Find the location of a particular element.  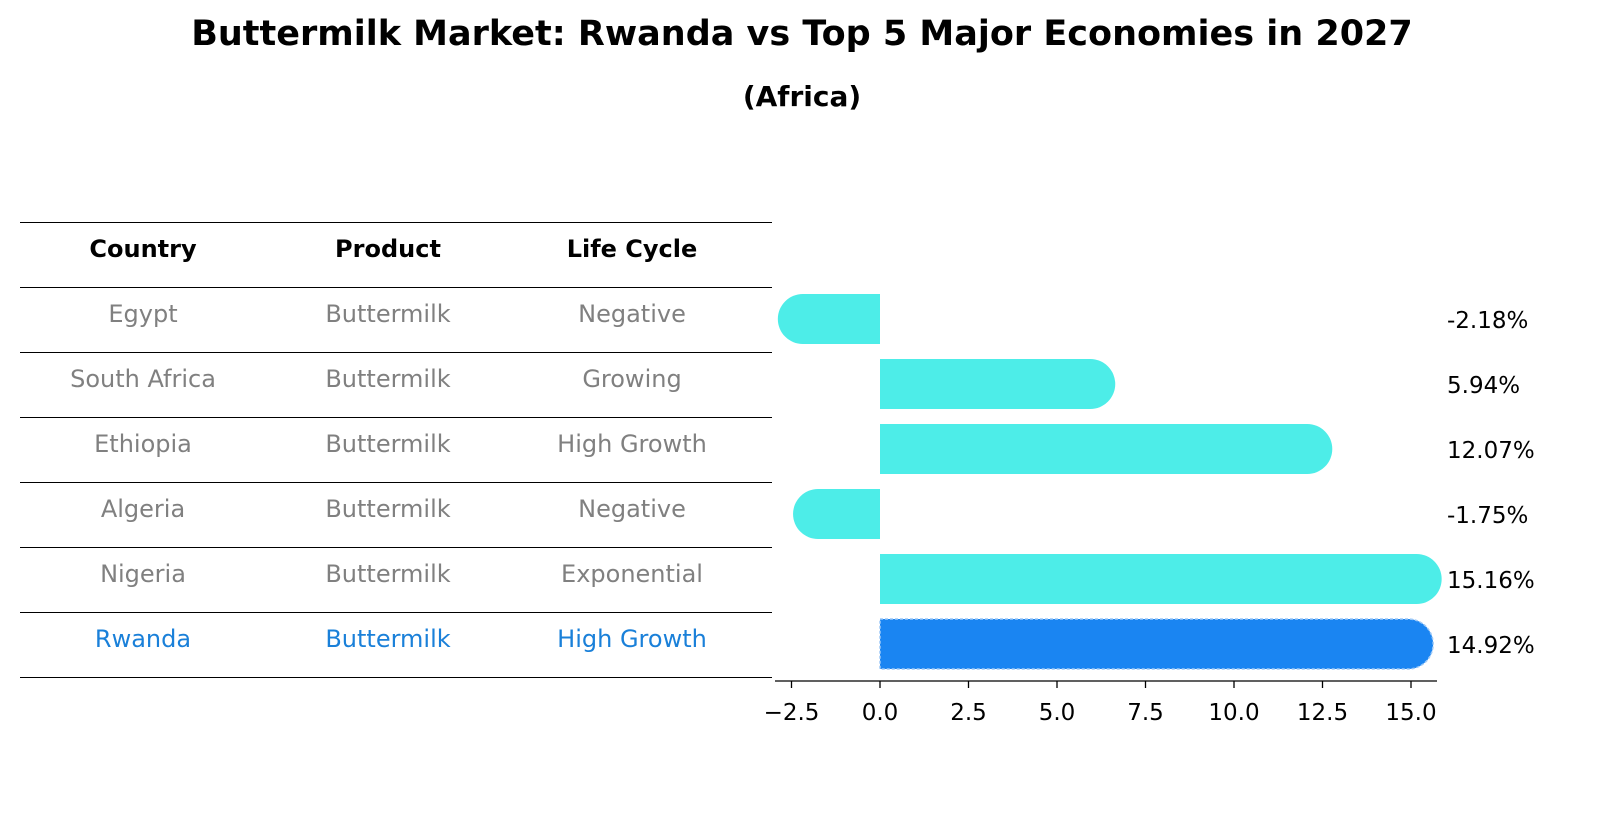

header-product: Product is located at coordinates (388, 249).